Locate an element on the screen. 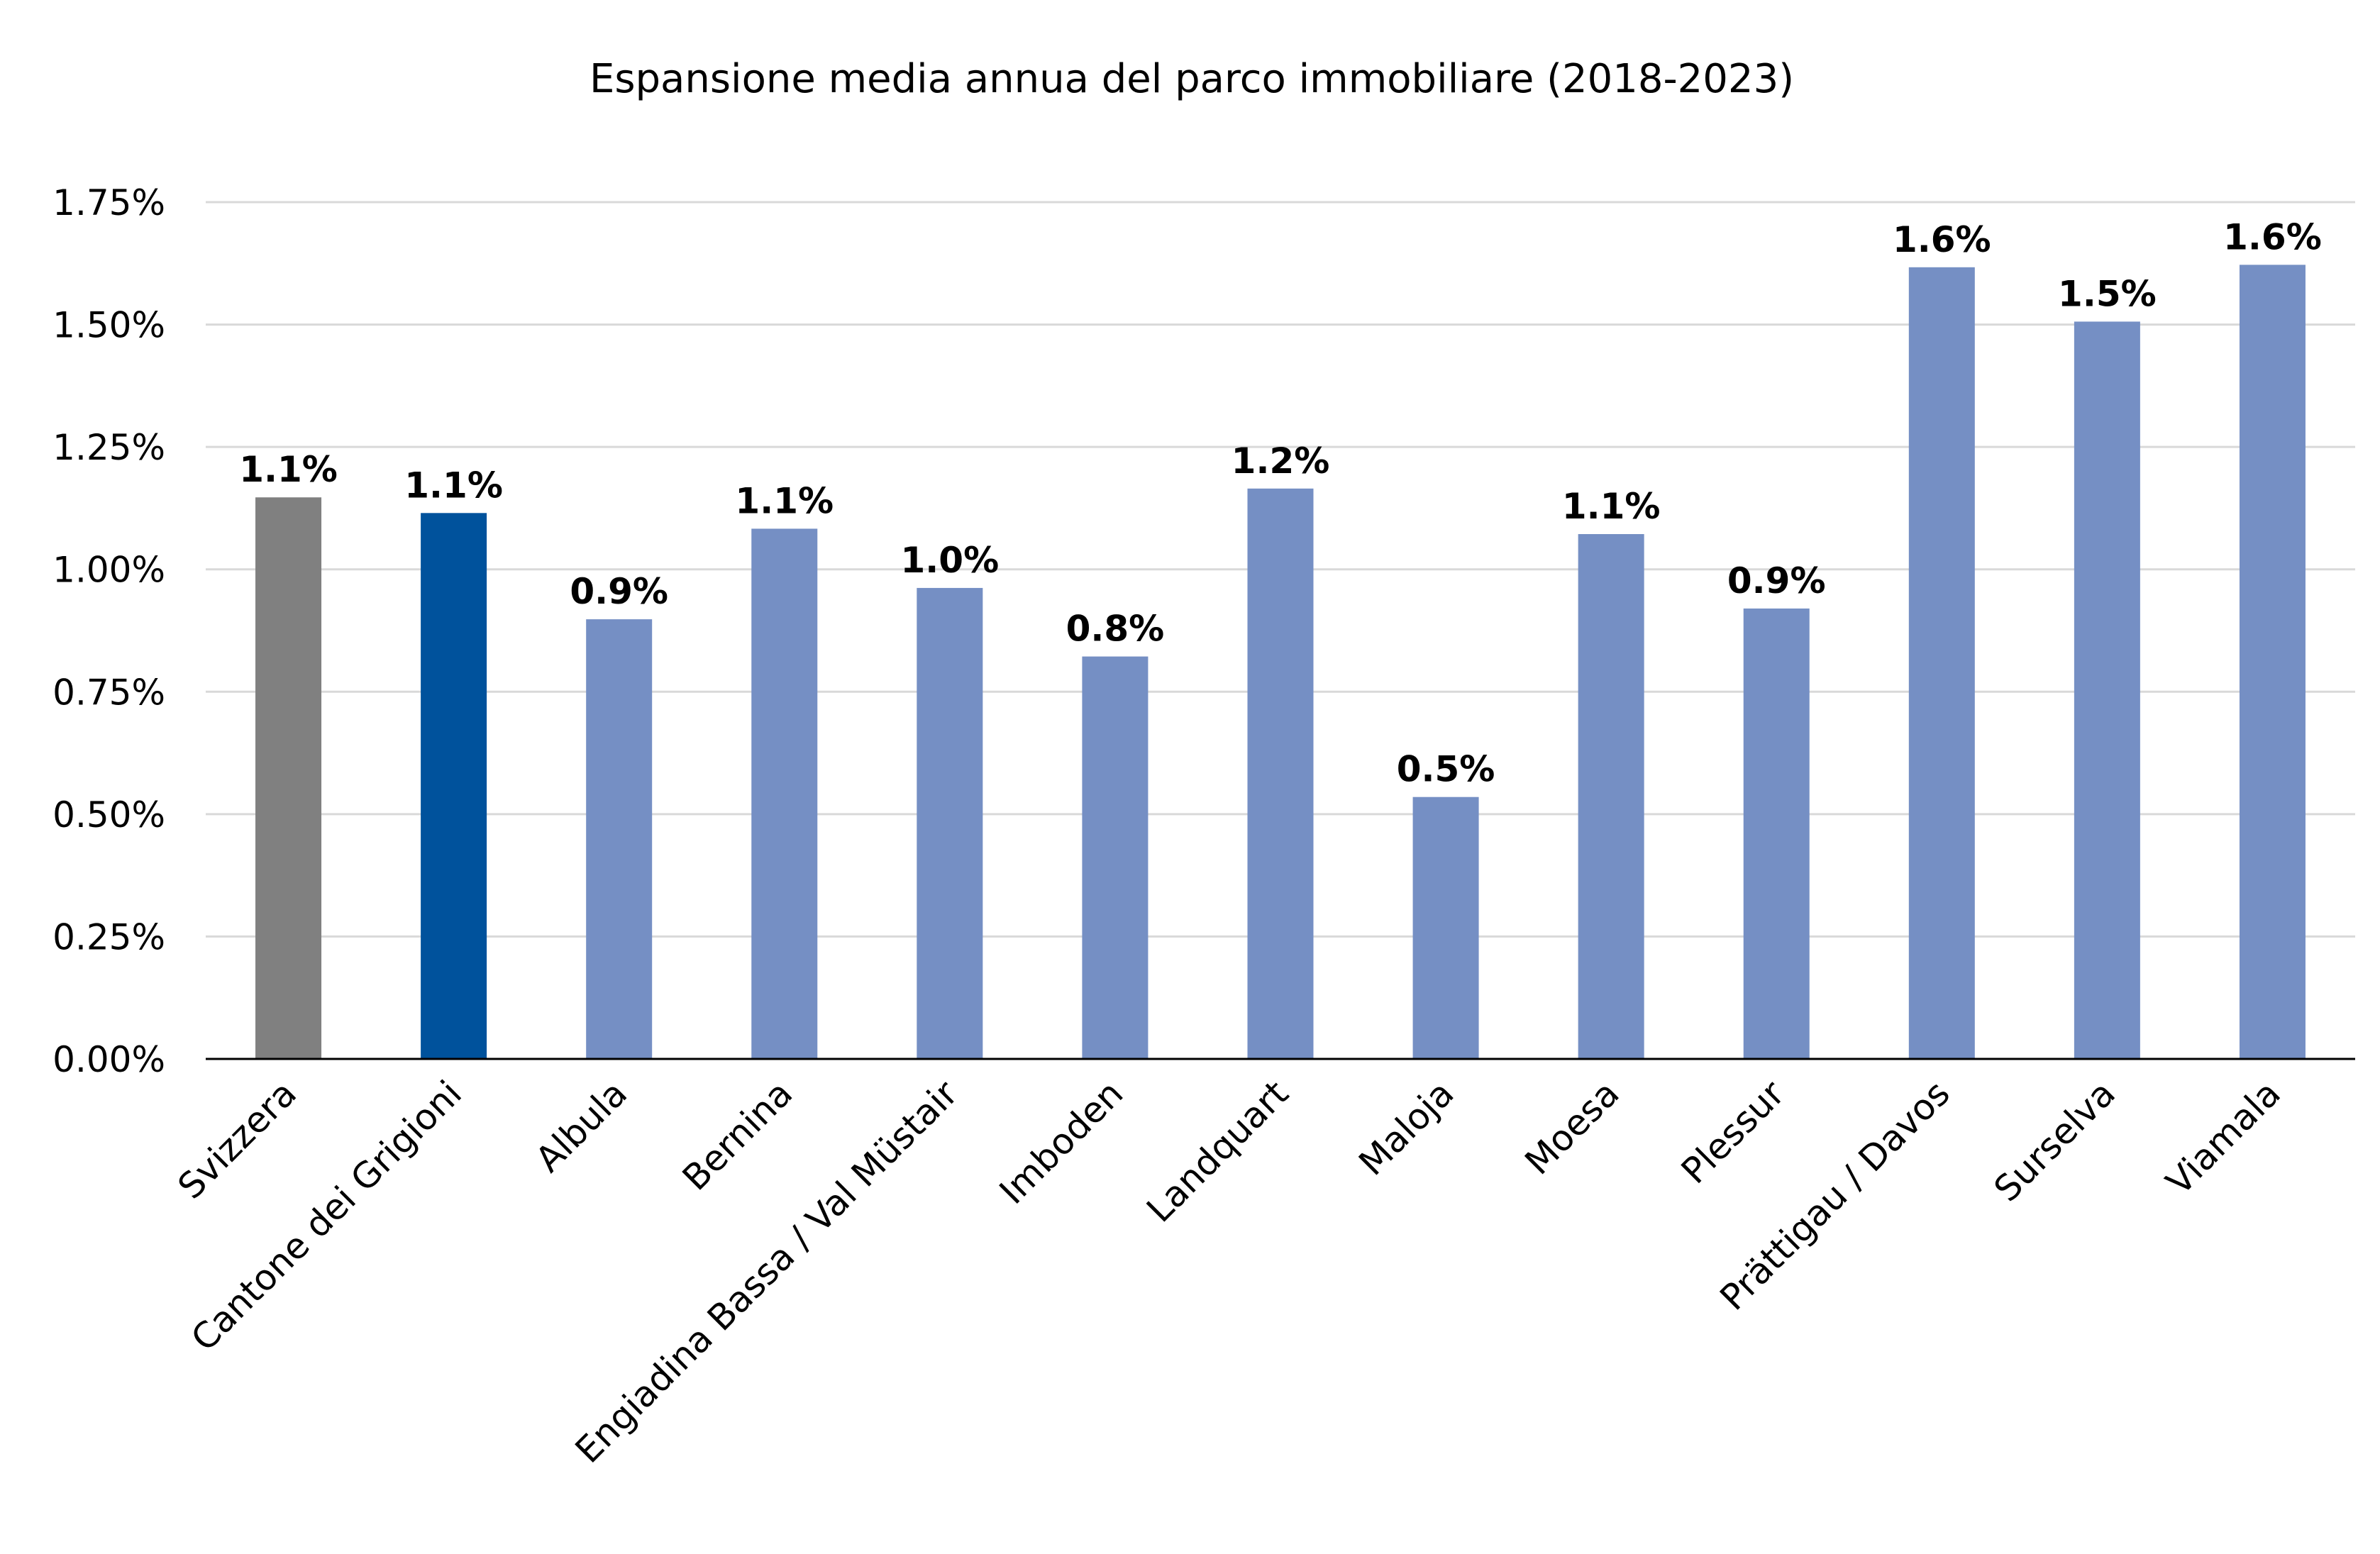 This screenshot has height=1554, width=2380. y-tick-label: 1.75% is located at coordinates (109, 202).